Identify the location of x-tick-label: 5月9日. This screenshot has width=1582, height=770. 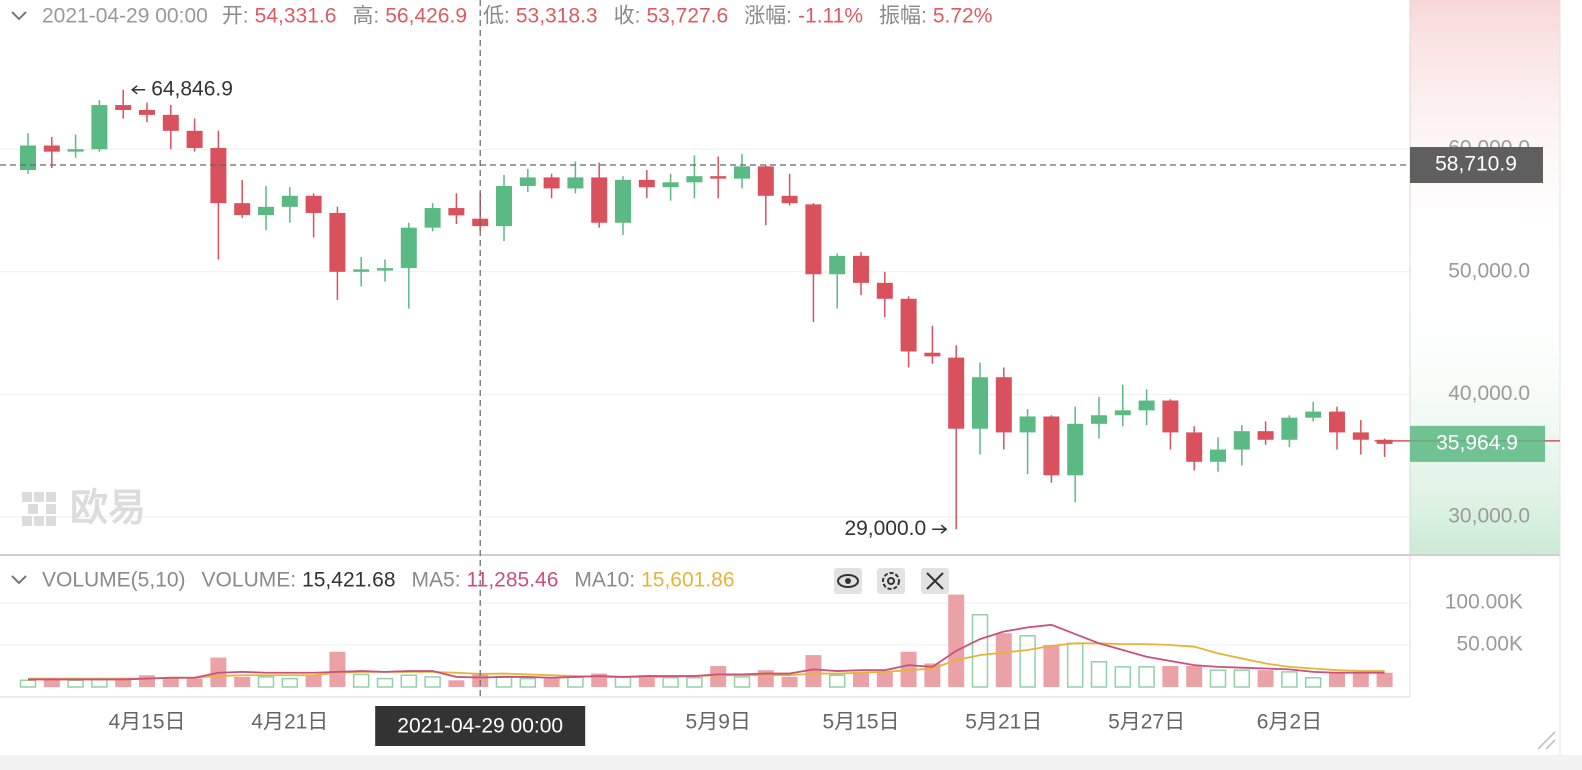
(718, 722).